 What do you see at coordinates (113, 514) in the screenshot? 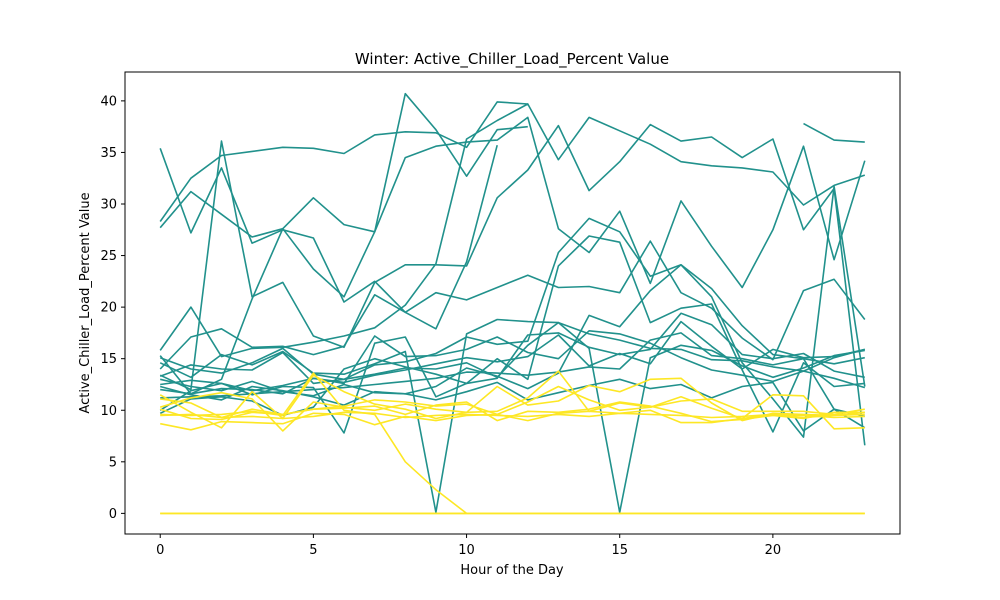
I see `y-tick-label: 0` at bounding box center [113, 514].